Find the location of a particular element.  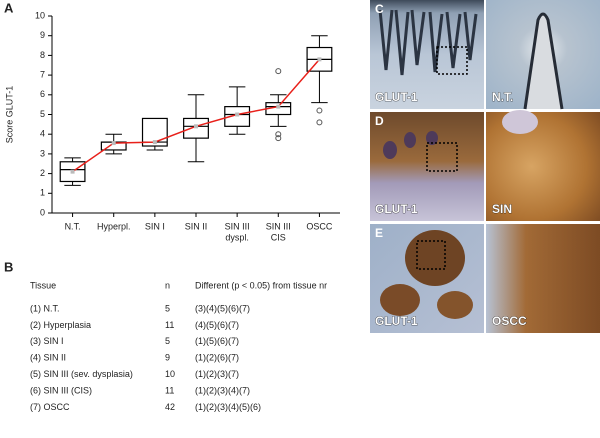

micrograph-label: OSCC is located at coordinates (509, 321).